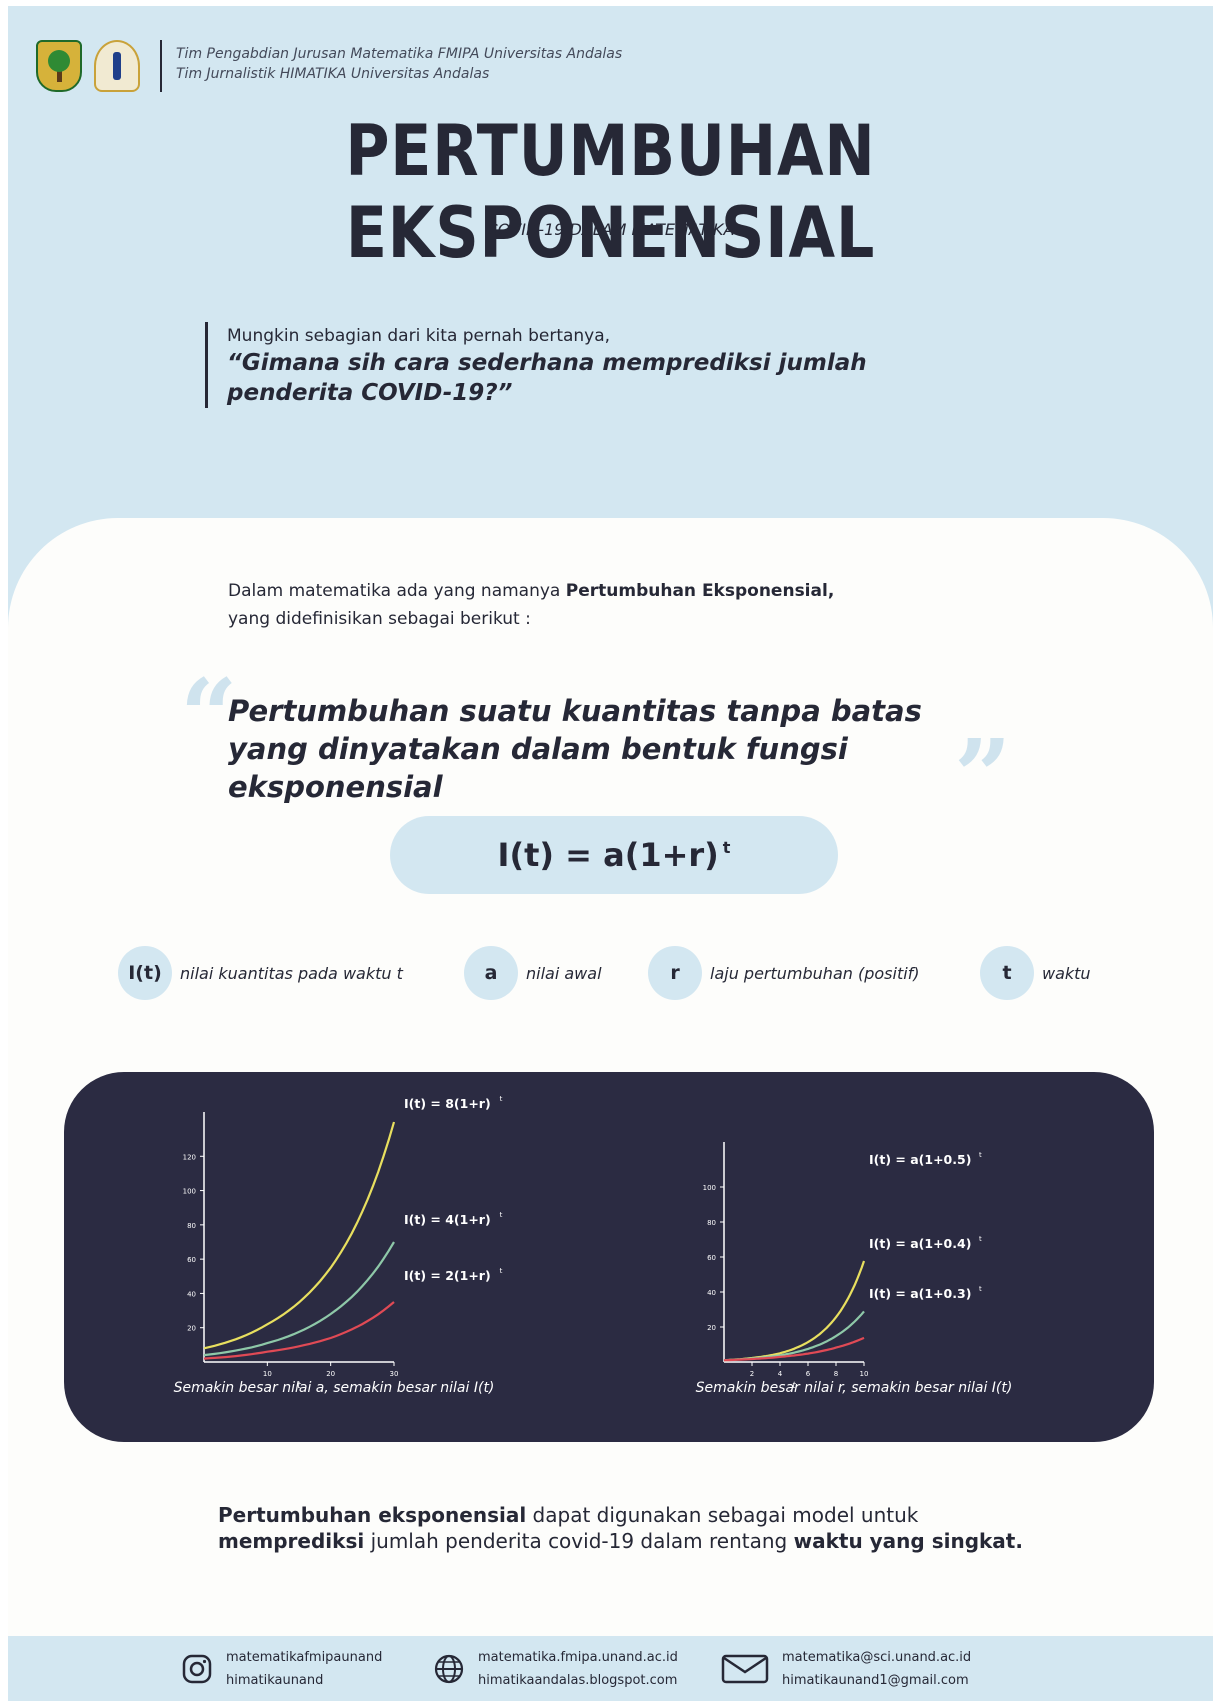 The image size is (1213, 1701). What do you see at coordinates (610, 192) in the screenshot?
I see `page-title: PERTUMBUHAN EKSPONENSIAL` at bounding box center [610, 192].